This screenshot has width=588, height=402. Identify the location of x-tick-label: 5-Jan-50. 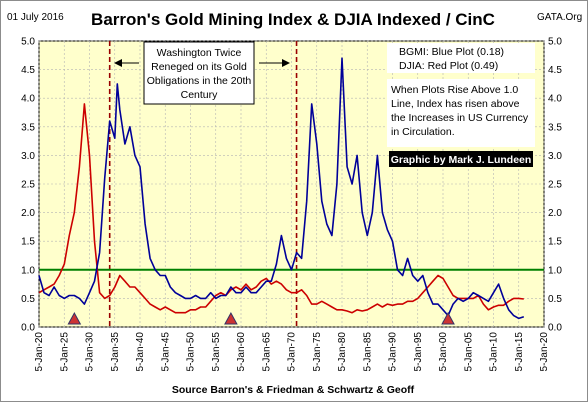
(191, 352).